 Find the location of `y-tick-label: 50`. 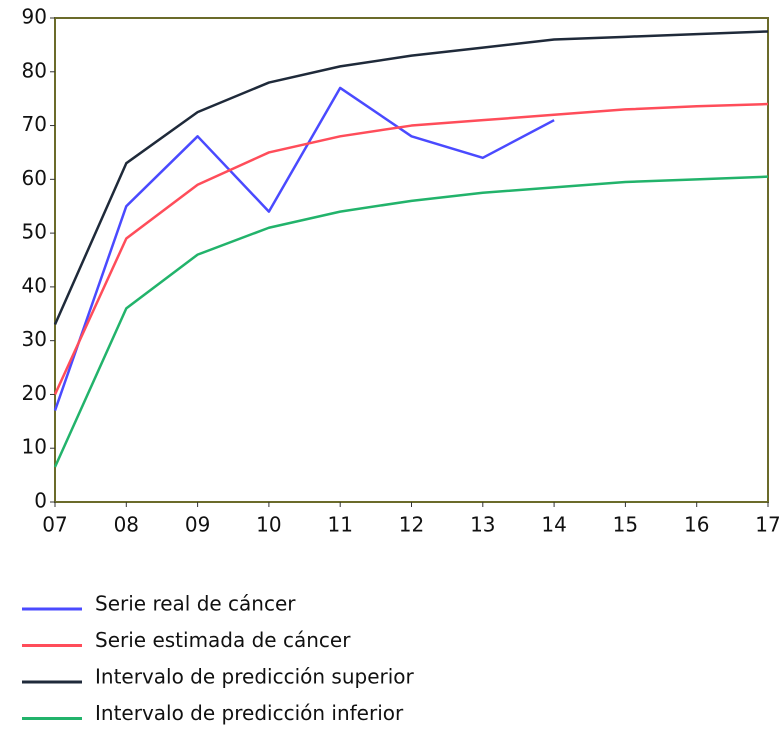

y-tick-label: 50 is located at coordinates (34, 232).